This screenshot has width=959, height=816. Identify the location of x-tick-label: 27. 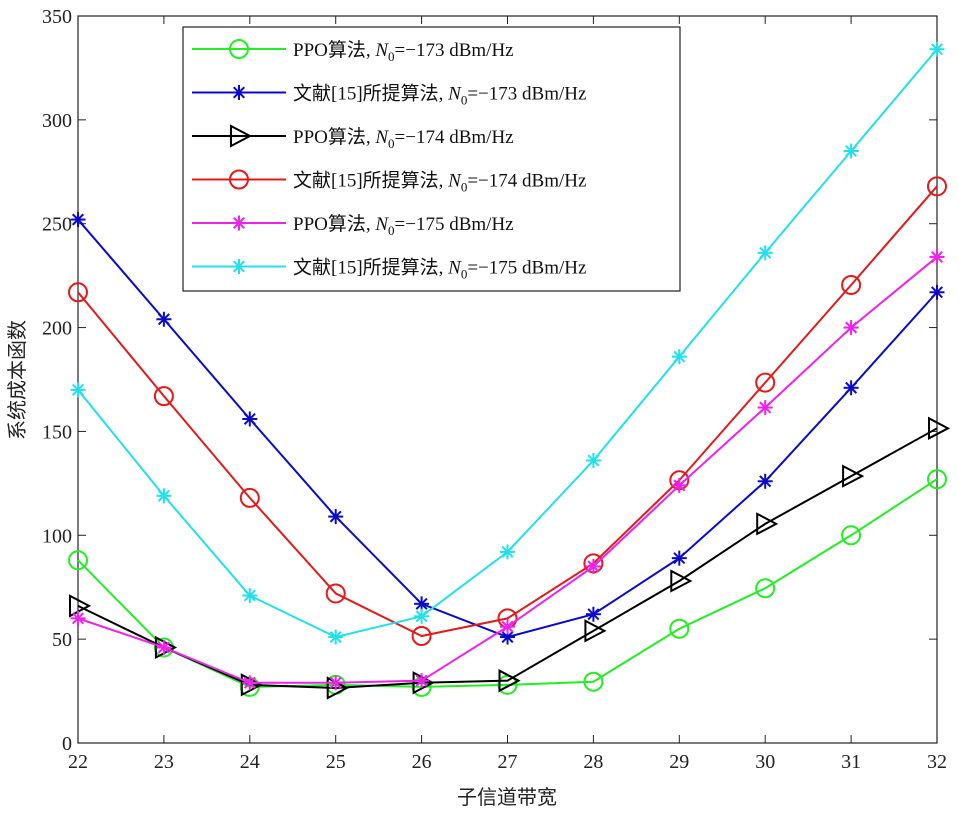
(508, 762).